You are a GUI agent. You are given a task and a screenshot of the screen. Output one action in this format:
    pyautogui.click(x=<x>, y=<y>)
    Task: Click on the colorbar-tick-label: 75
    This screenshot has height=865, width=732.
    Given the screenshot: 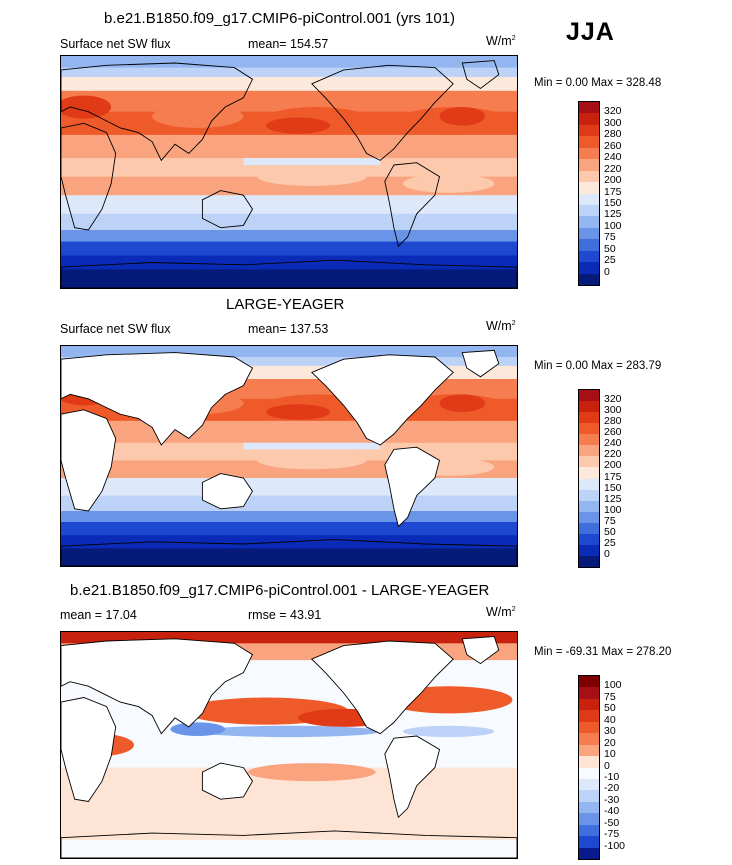 What is the action you would take?
    pyautogui.click(x=610, y=520)
    